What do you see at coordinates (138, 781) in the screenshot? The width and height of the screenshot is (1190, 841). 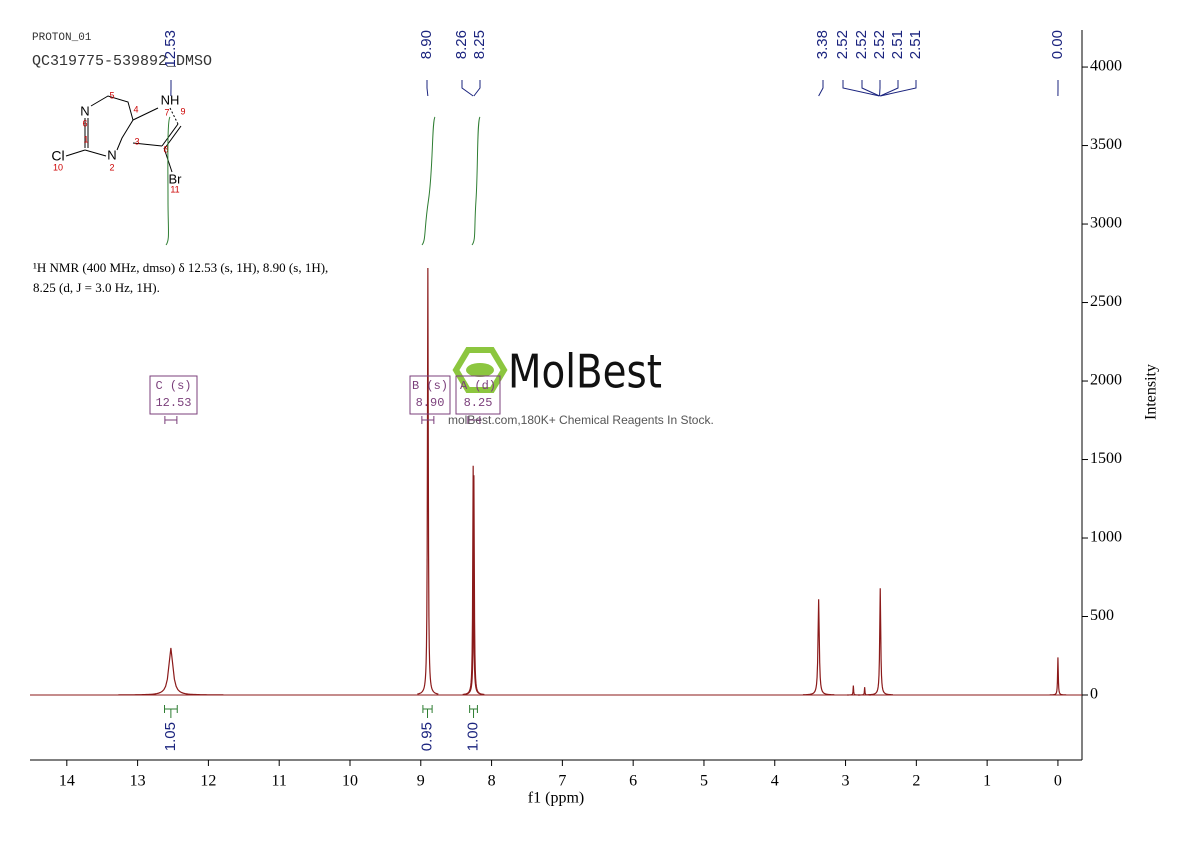 I see `x-tick-label: 13` at bounding box center [138, 781].